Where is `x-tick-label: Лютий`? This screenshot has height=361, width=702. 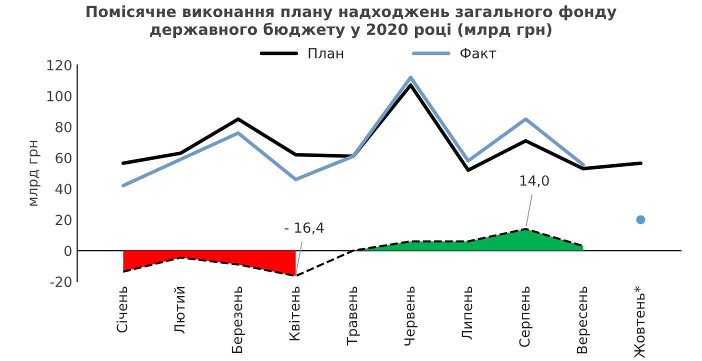
x-tick-label: Лютий is located at coordinates (179, 310).